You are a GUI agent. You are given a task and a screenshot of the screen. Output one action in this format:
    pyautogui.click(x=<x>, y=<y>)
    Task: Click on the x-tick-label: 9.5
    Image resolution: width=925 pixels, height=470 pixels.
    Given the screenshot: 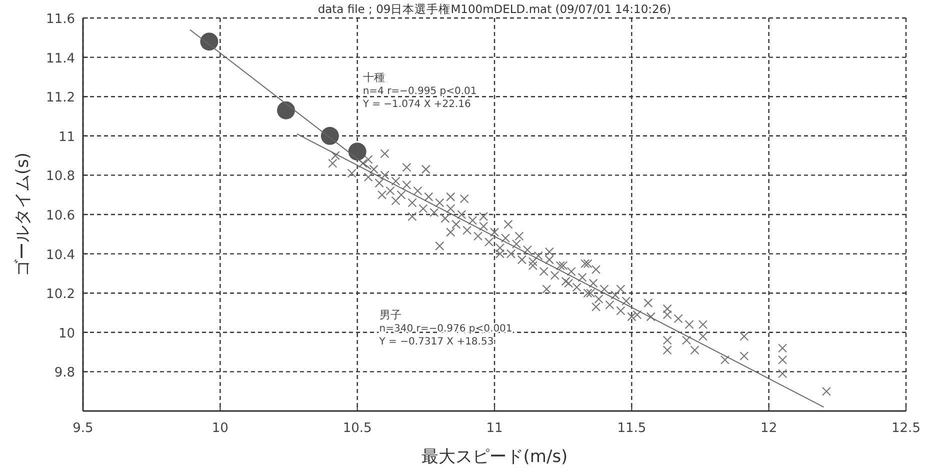 What is the action you would take?
    pyautogui.click(x=83, y=428)
    